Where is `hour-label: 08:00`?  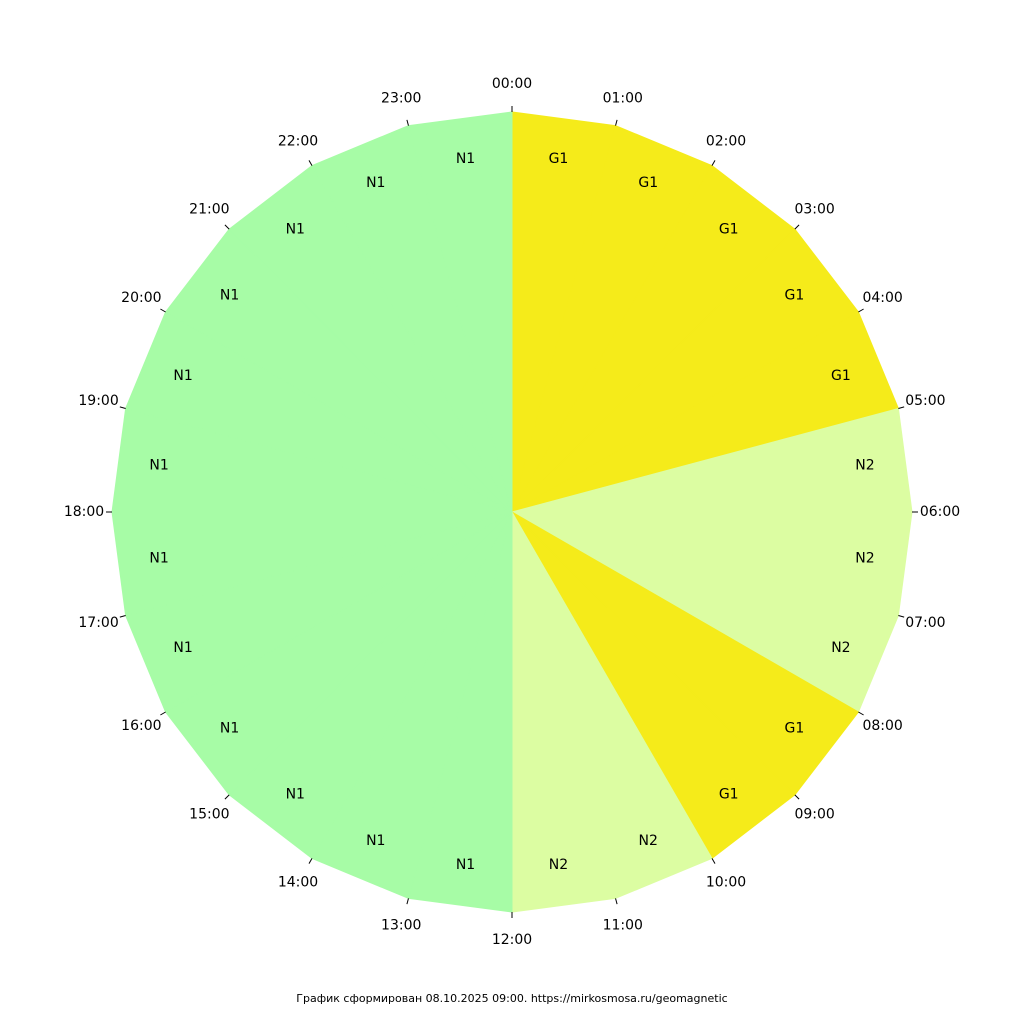
hour-label: 08:00 is located at coordinates (882, 726).